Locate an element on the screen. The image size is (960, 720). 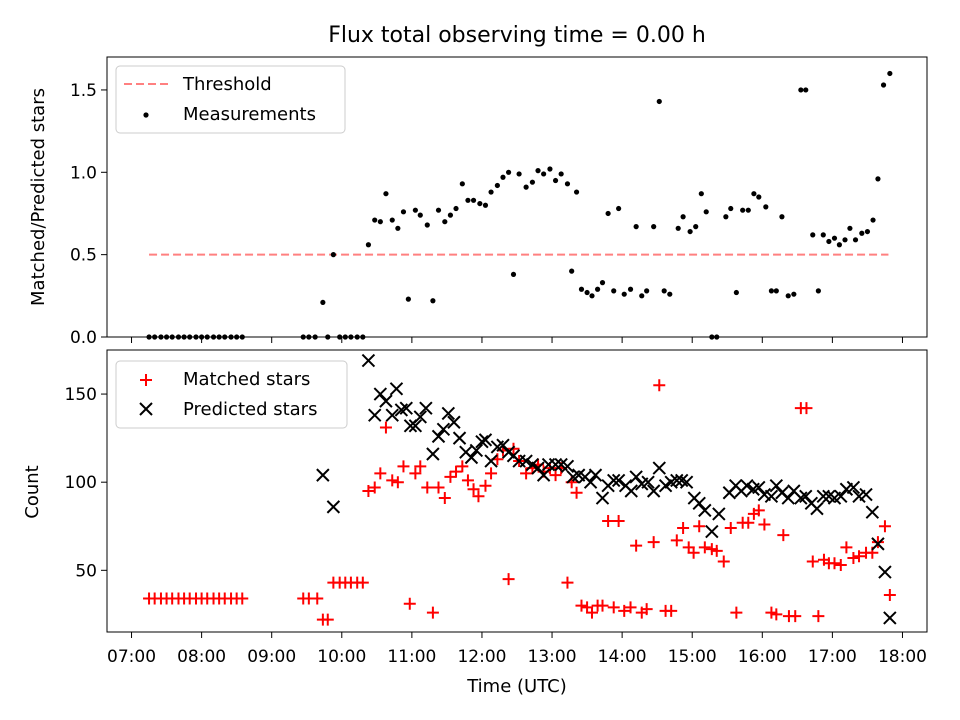
x-tick-label: 07:00 is located at coordinates (131, 657).